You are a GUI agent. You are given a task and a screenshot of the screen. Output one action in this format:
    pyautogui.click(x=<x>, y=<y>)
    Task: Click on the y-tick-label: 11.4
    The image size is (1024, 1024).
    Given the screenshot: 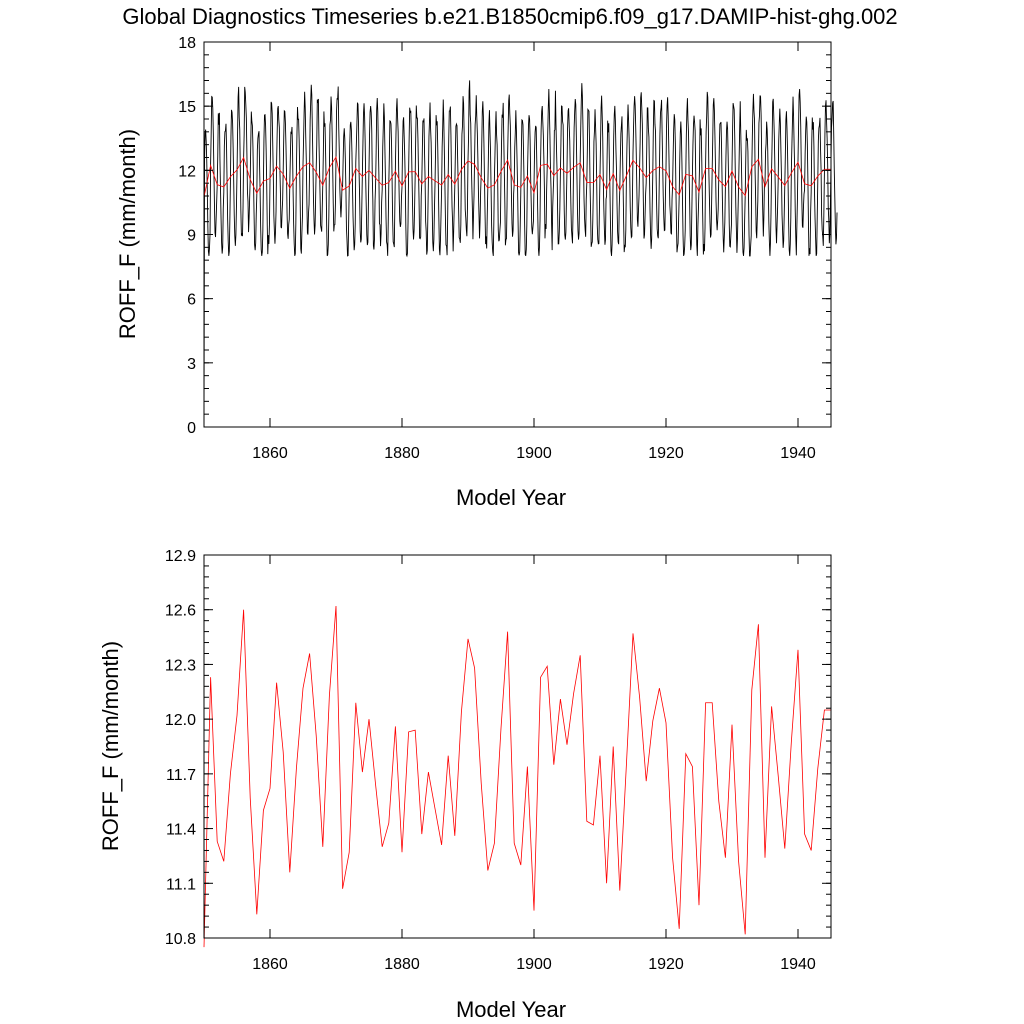 What is the action you would take?
    pyautogui.click(x=181, y=830)
    